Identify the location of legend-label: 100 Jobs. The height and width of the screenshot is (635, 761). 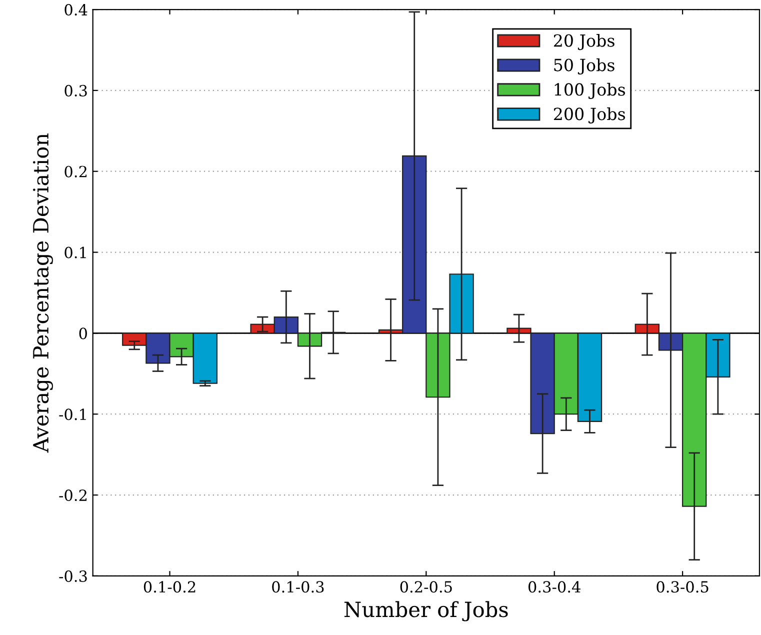
(590, 91).